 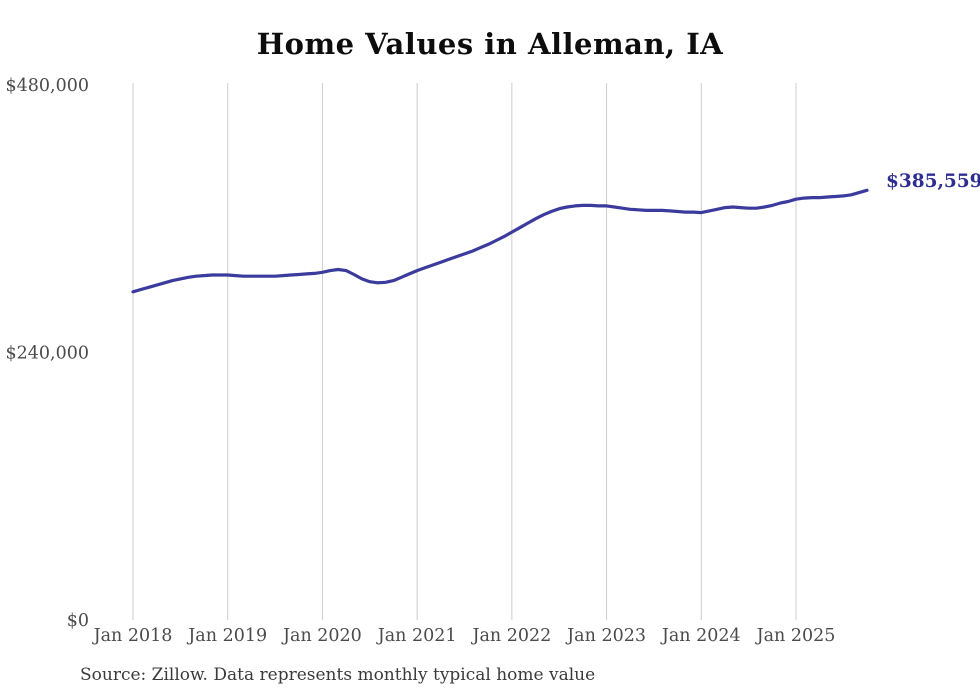 I want to click on x-tick-label: Jan 2024, so click(x=700, y=636).